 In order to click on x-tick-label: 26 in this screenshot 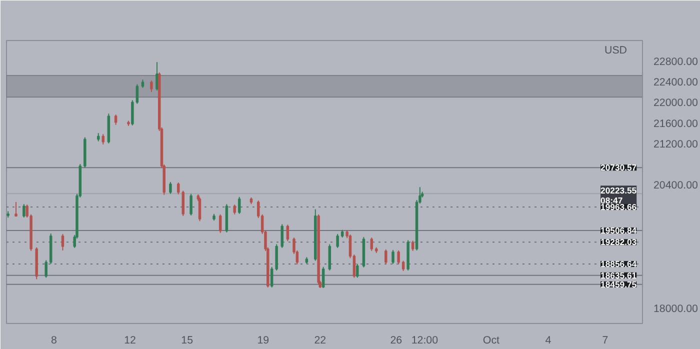, I will do `click(396, 340)`.